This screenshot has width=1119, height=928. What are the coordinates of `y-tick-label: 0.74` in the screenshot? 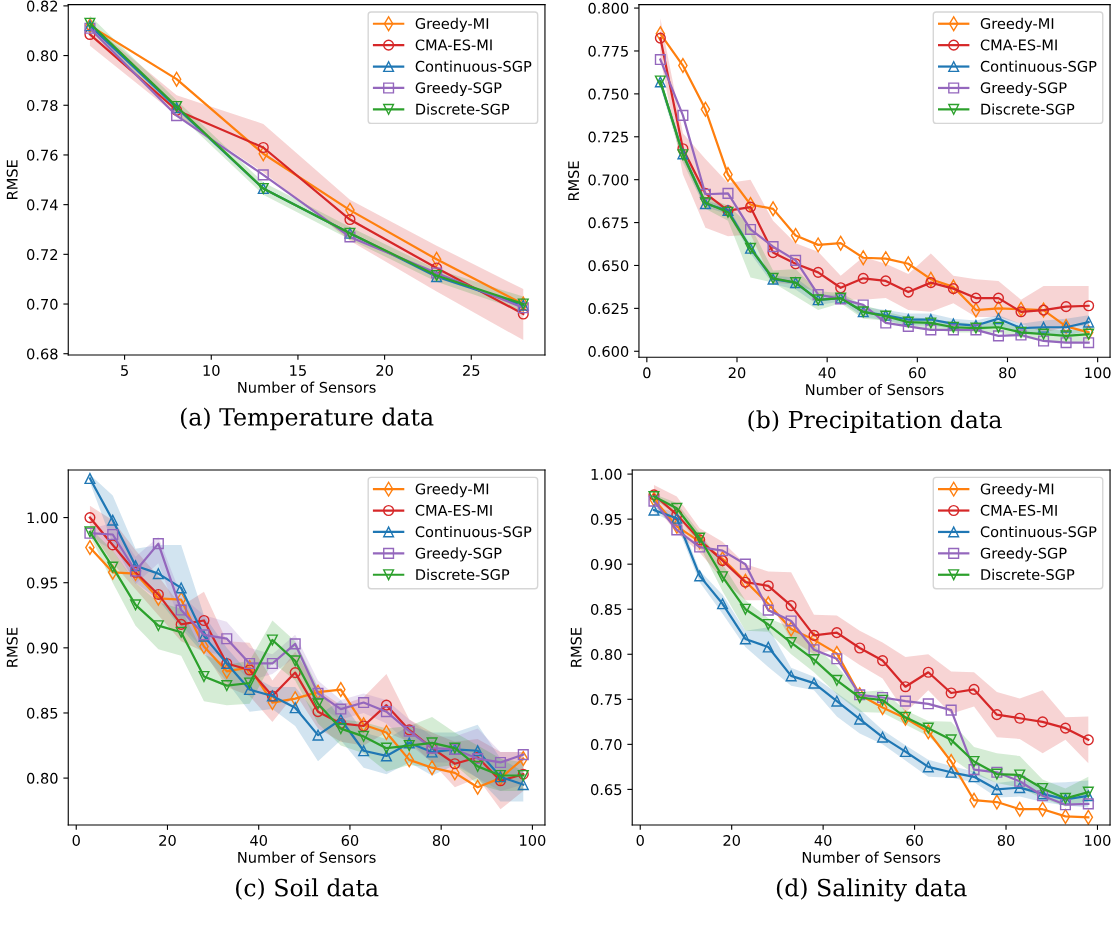 It's located at (42, 205).